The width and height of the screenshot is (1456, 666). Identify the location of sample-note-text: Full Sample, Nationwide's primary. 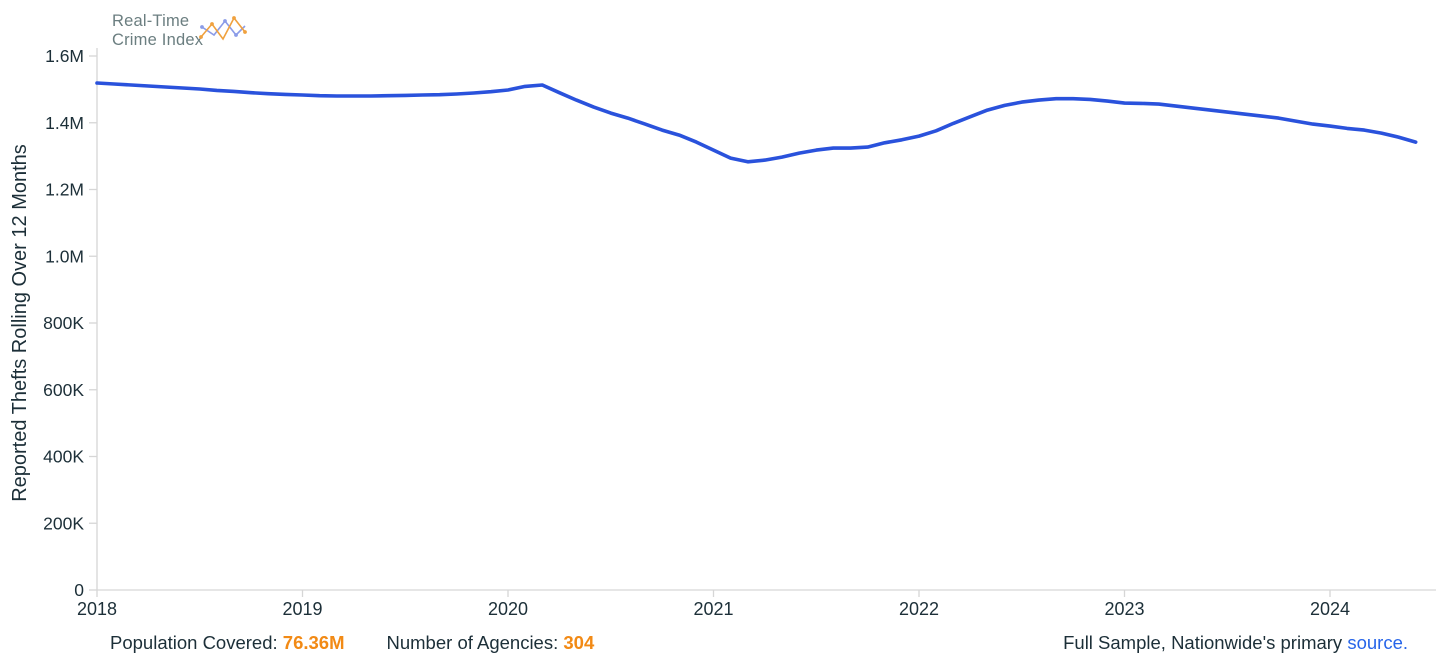
(1205, 642).